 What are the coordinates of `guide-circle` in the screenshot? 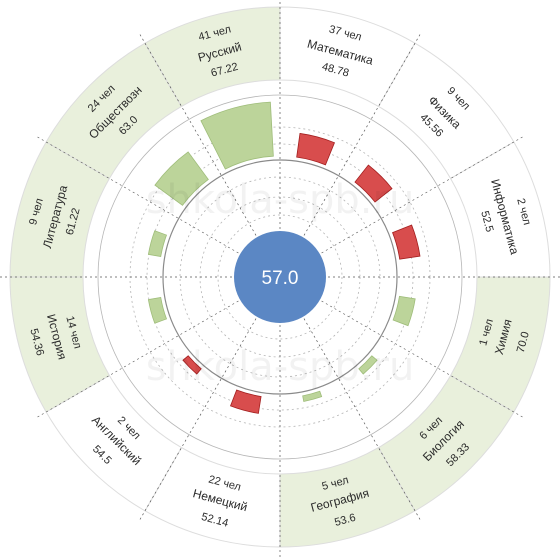 It's located at (280, 277).